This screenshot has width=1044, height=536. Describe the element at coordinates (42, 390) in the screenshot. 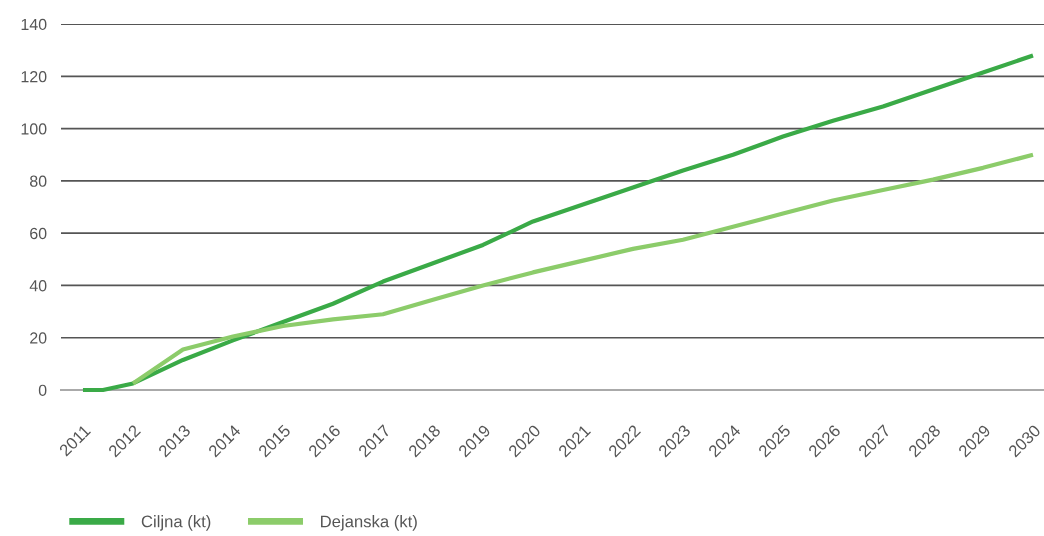

I see `y-tick-label: 0` at that location.